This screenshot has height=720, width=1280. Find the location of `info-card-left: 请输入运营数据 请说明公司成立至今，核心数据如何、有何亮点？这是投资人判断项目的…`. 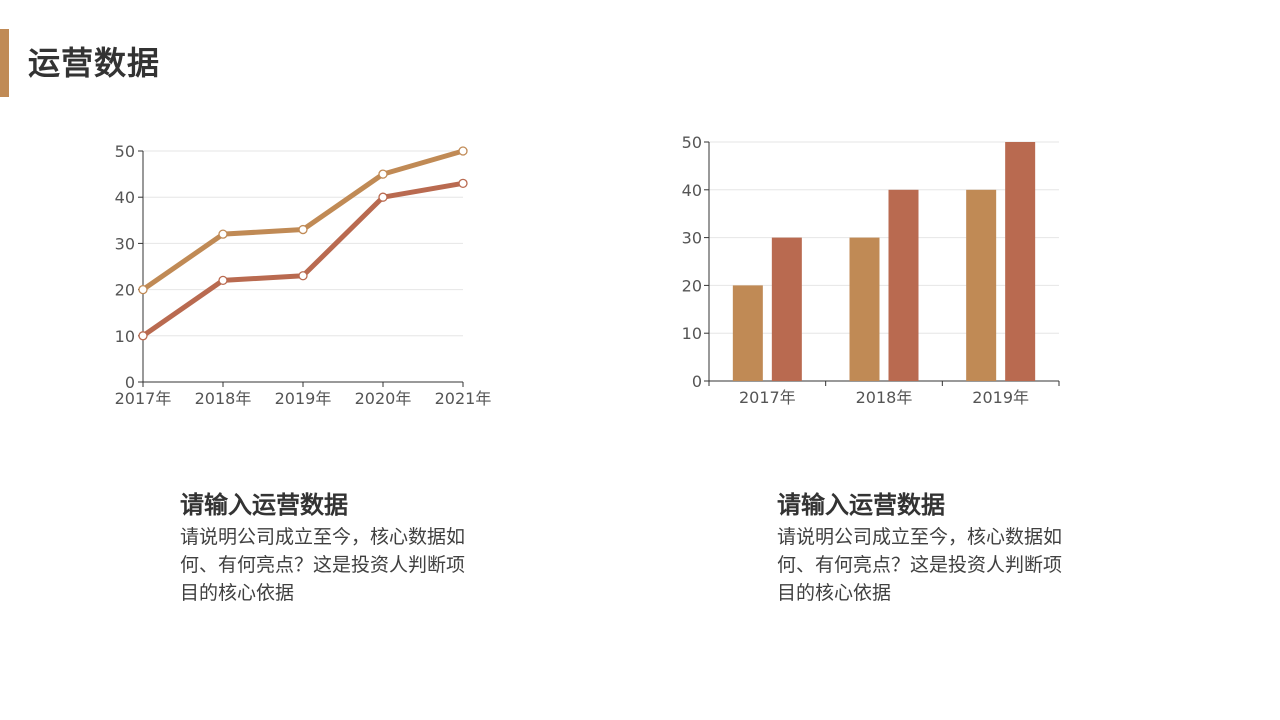

info-card-left: 请输入运营数据 请说明公司成立至今，核心数据如何、有何亮点？这是投资人判断项目的… is located at coordinates (330, 548).